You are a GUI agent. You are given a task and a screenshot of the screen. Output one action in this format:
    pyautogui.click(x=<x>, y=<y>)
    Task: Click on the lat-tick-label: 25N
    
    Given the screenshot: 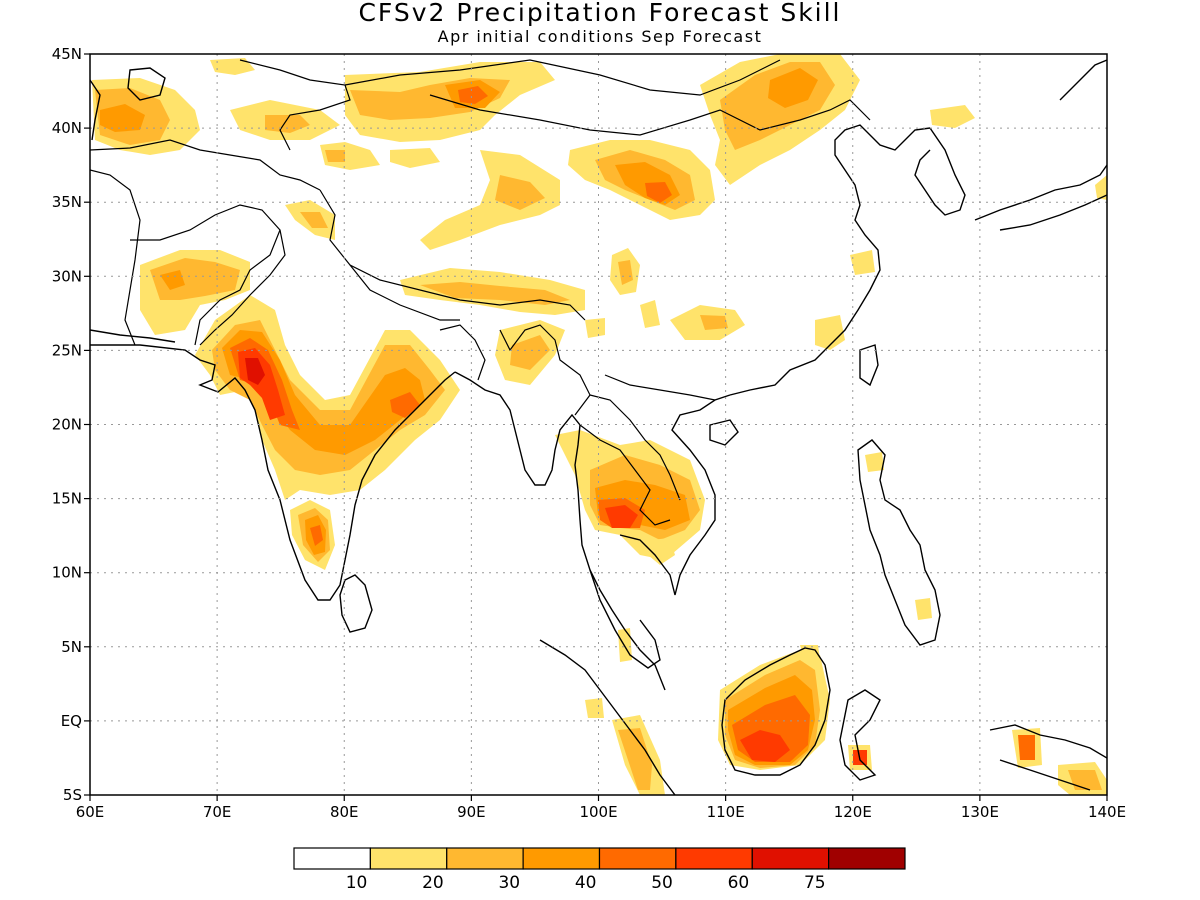 What is the action you would take?
    pyautogui.click(x=67, y=350)
    